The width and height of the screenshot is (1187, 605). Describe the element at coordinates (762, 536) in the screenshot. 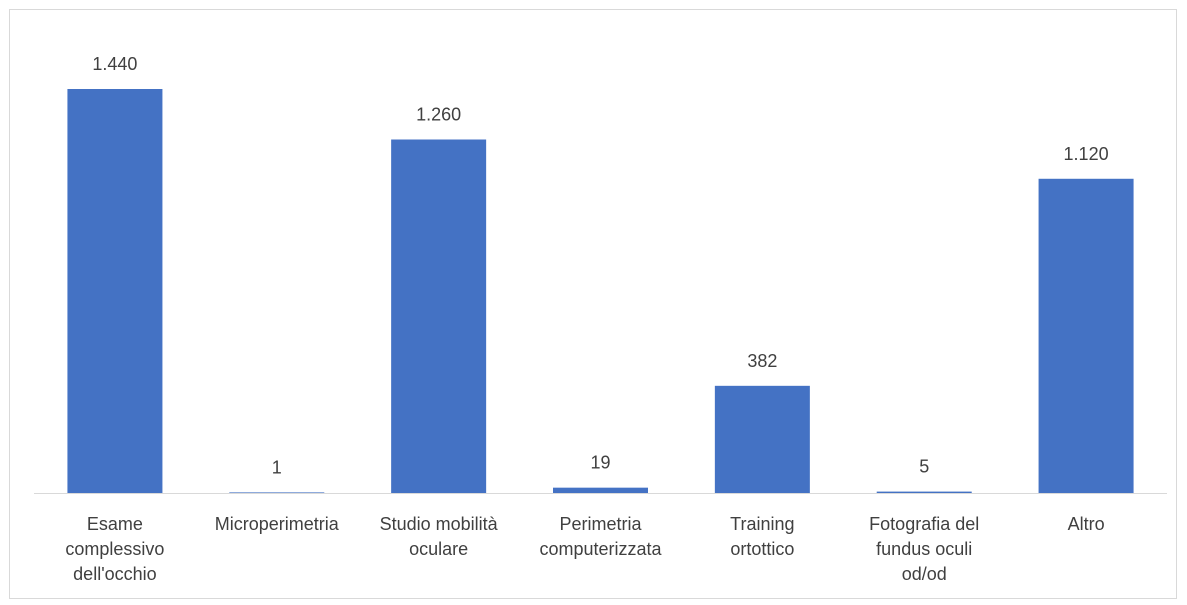

I see `category-label-4: Training ortottico` at that location.